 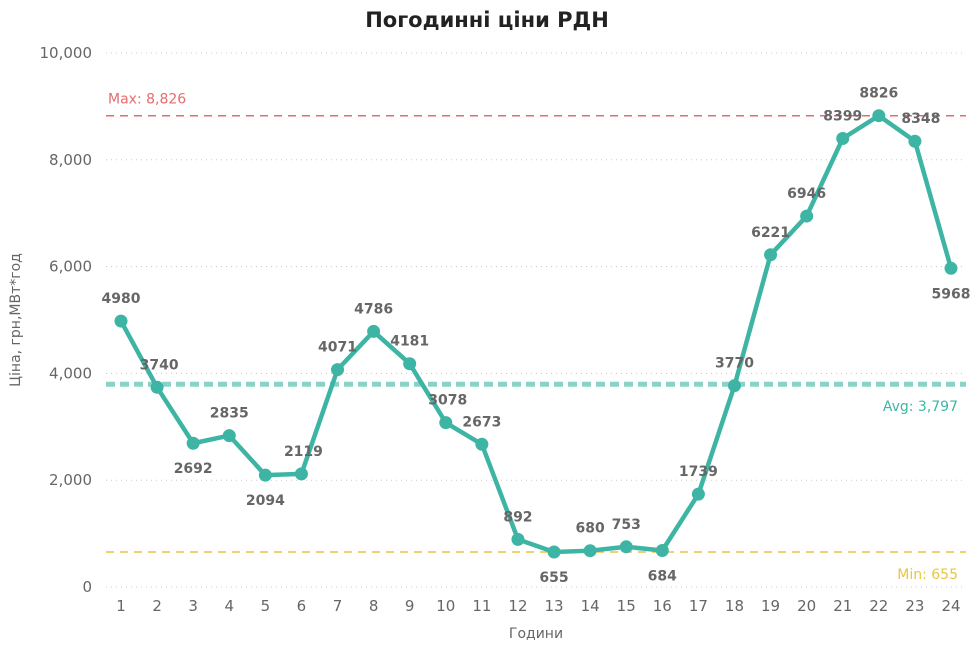 What do you see at coordinates (662, 606) in the screenshot?
I see `x-tick-label: 16` at bounding box center [662, 606].